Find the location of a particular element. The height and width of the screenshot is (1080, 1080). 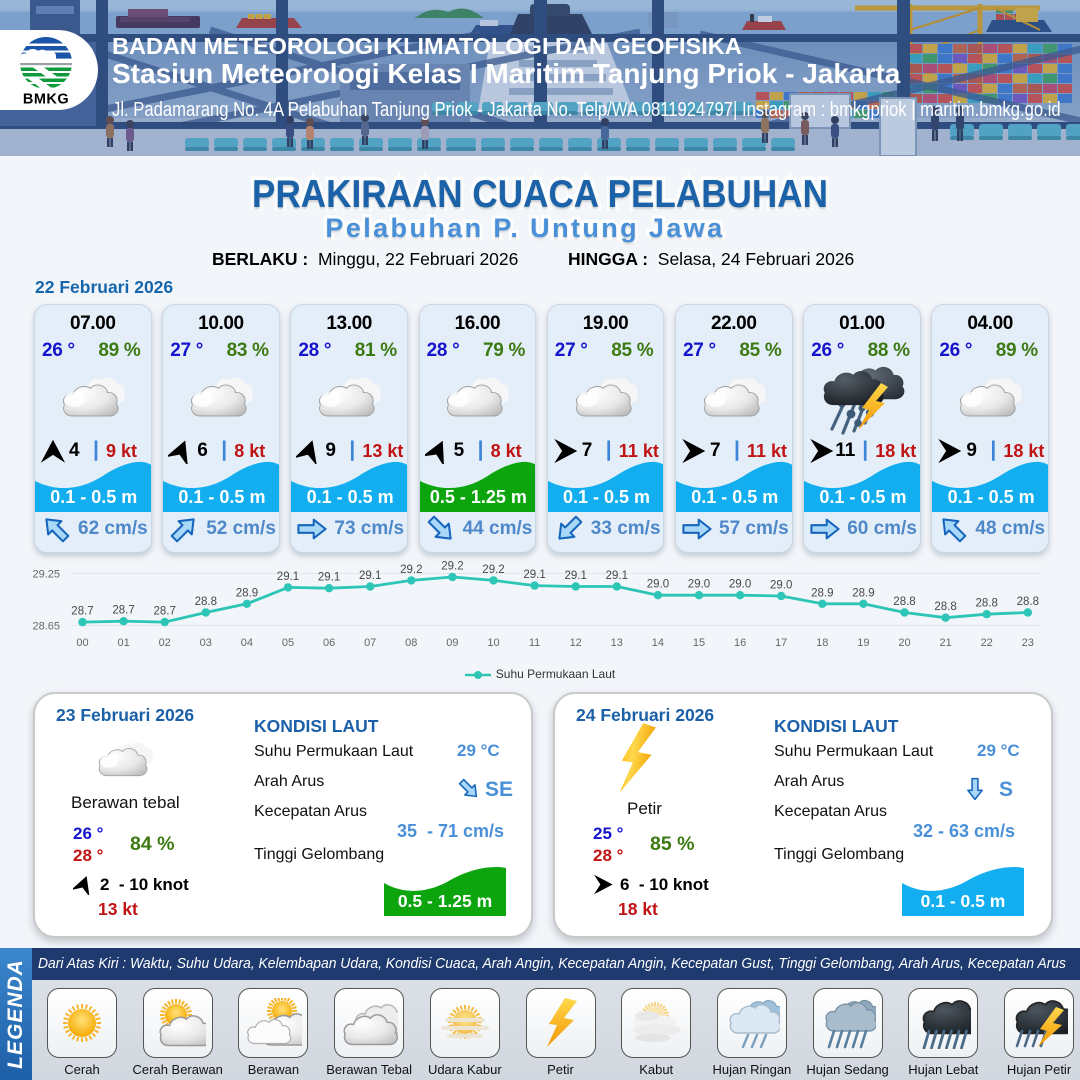

svg-text: BMKG is located at coordinates (46, 100).